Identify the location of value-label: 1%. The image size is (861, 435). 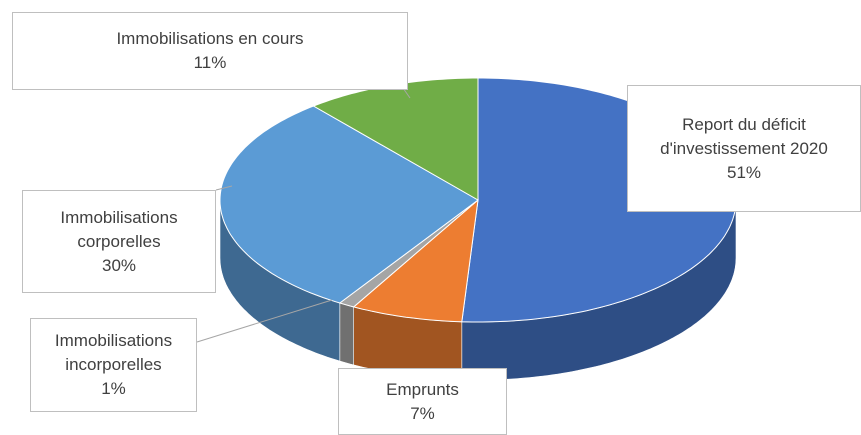
(113, 388).